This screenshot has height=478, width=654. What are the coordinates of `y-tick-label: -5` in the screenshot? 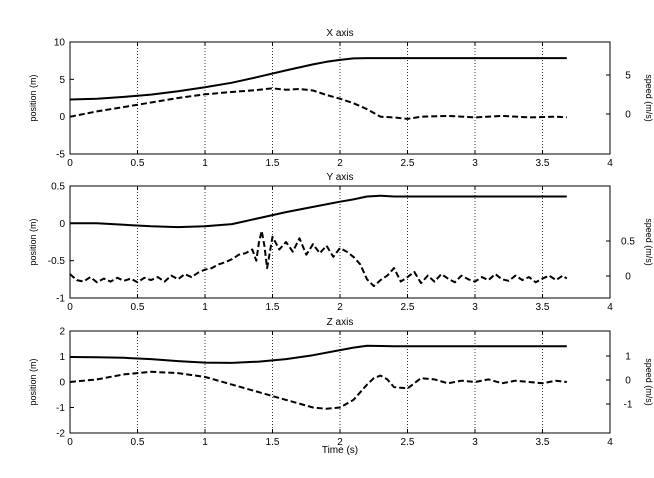 It's located at (60, 155).